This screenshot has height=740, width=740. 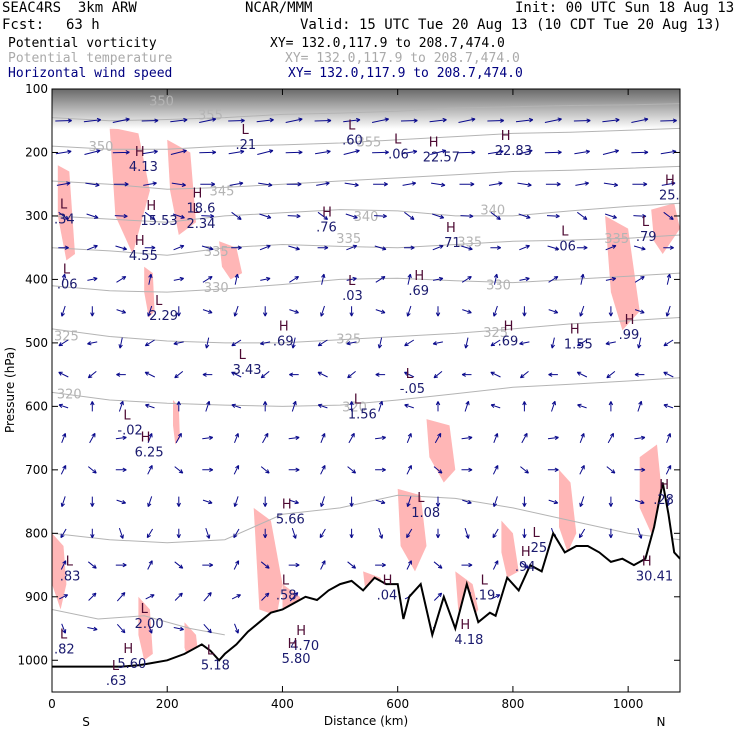 I want to click on pv-extremum: H4.70, so click(x=304, y=639).